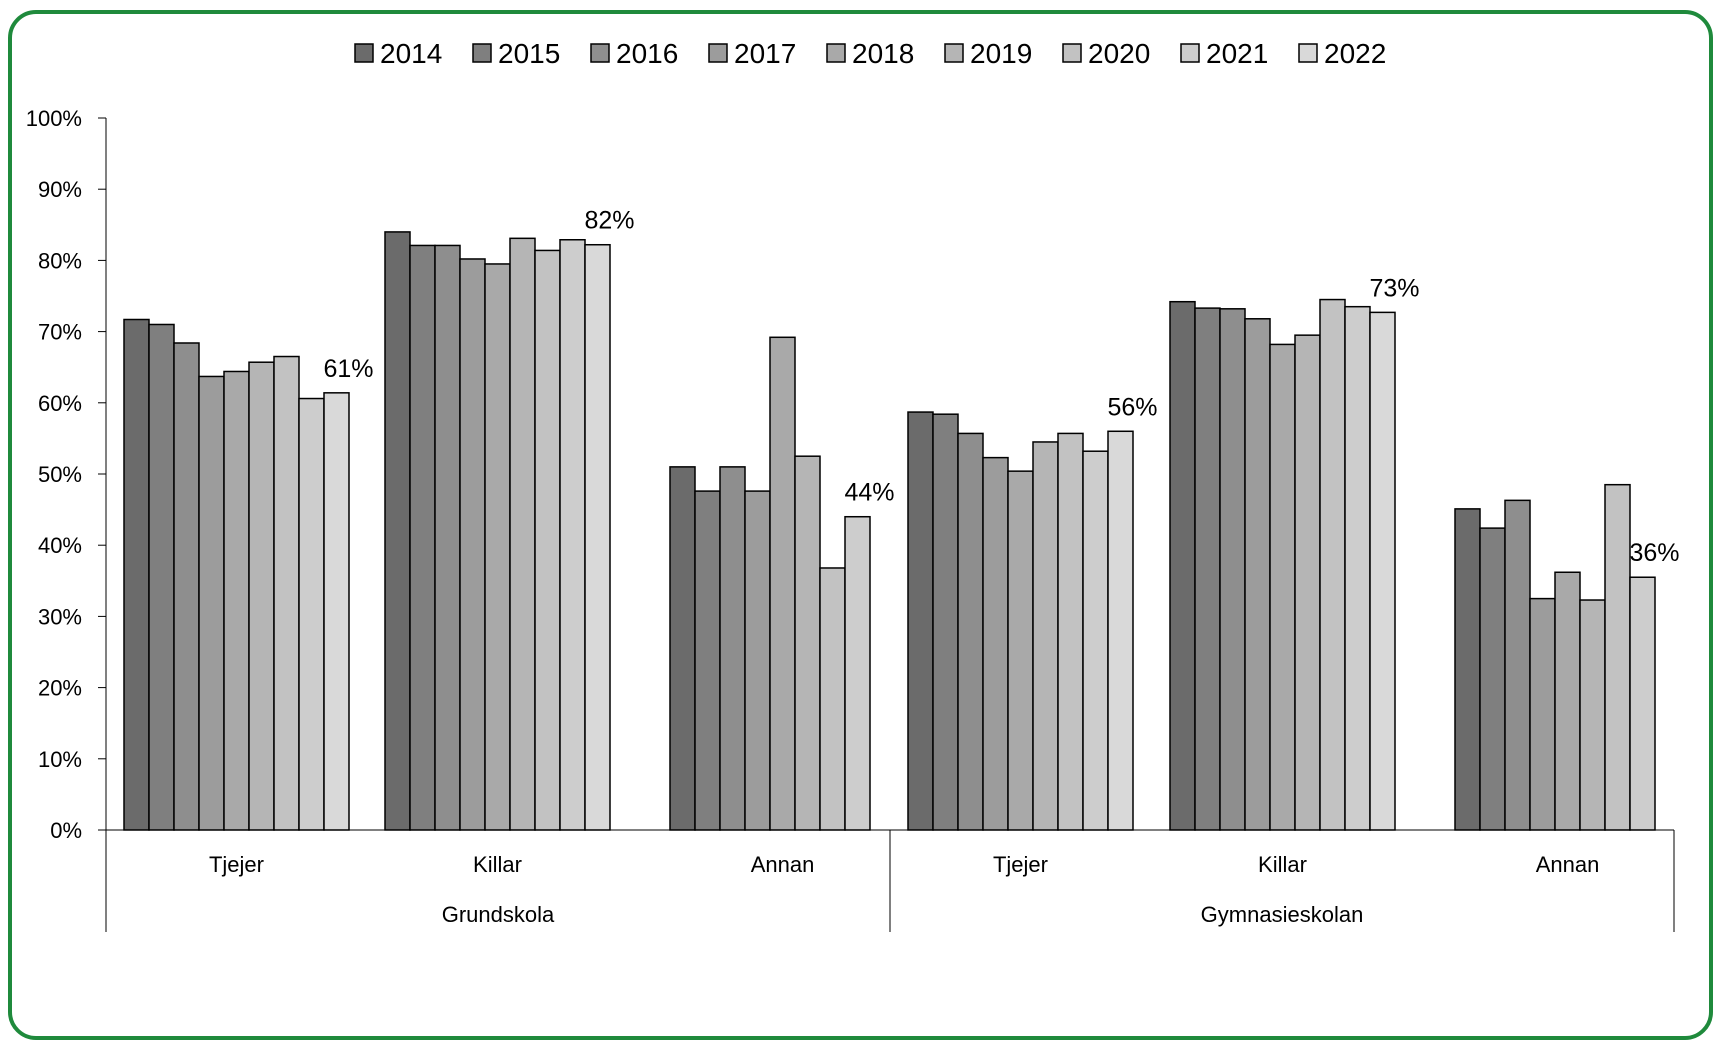 The height and width of the screenshot is (1040, 1721). What do you see at coordinates (60, 332) in the screenshot?
I see `y-tick-label: 70%` at bounding box center [60, 332].